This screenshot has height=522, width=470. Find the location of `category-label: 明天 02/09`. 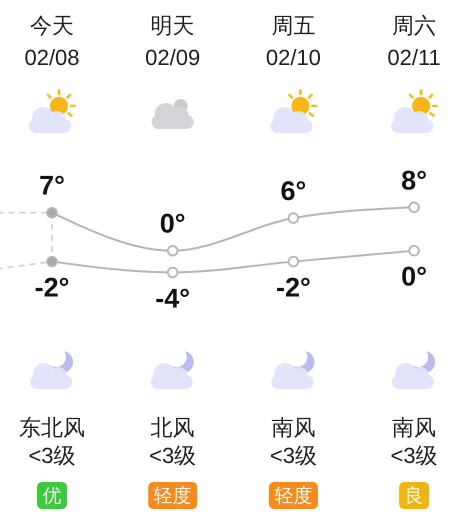

category-label: 明天 02/09 is located at coordinates (172, 41).